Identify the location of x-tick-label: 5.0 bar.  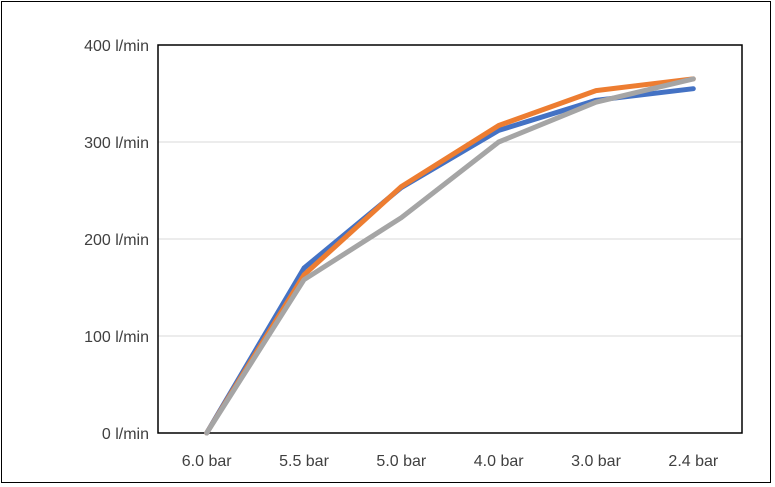
(401, 461).